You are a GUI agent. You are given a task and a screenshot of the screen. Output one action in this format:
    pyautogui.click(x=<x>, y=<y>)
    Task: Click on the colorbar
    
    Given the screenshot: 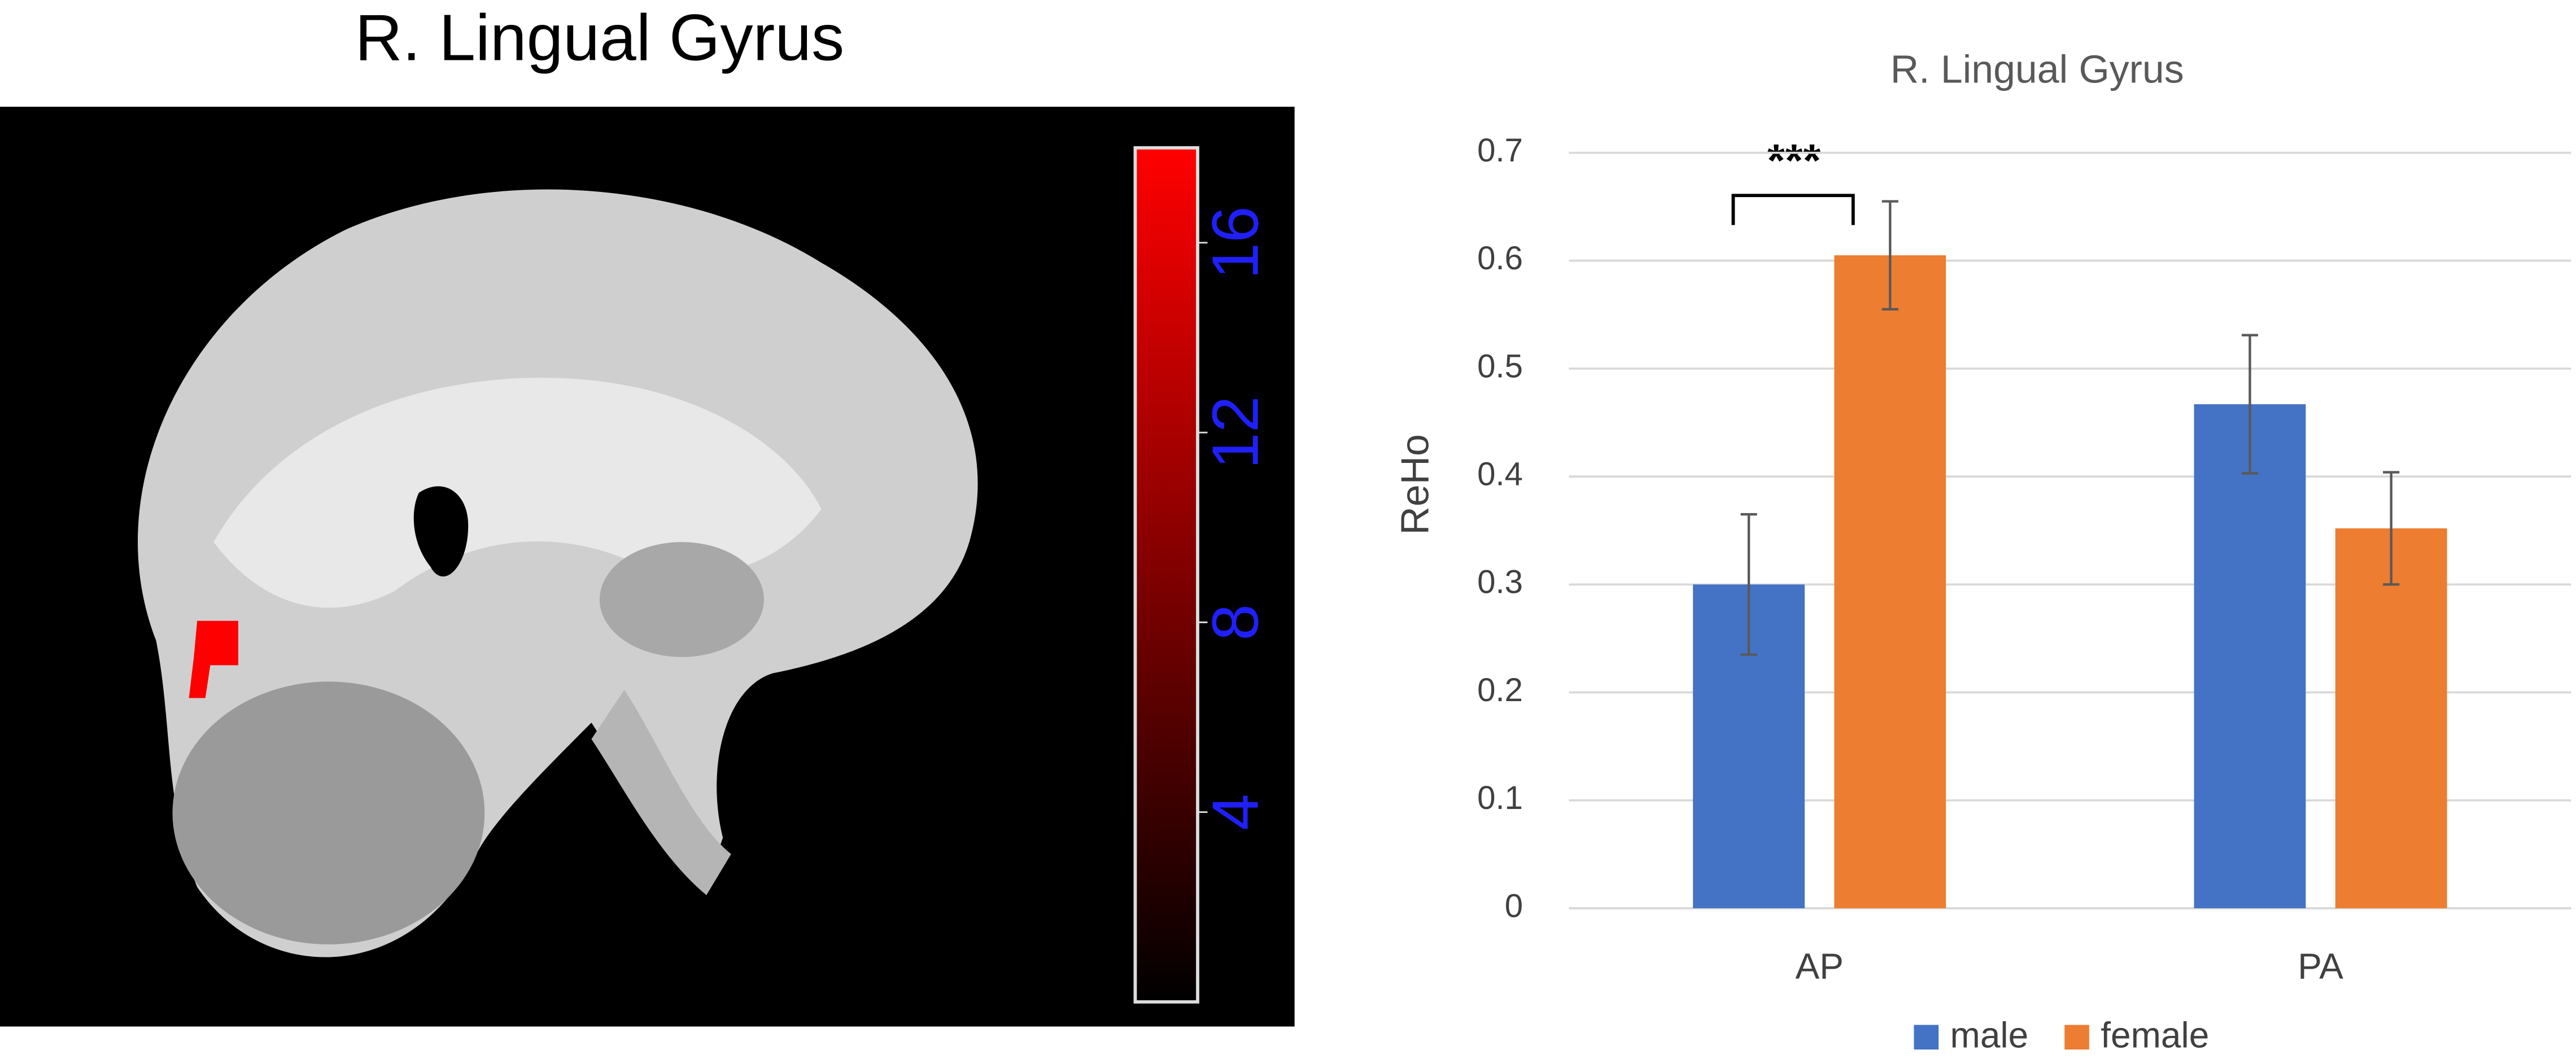 What is the action you would take?
    pyautogui.click(x=1166, y=575)
    